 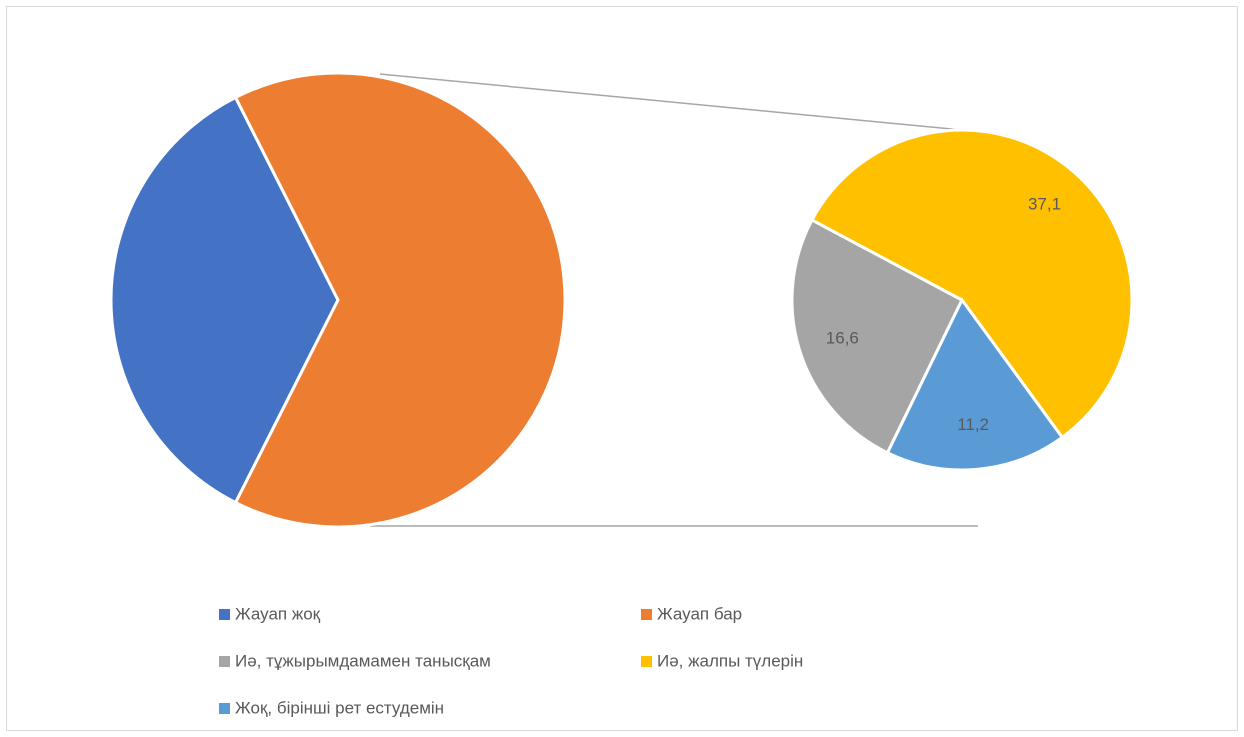 What do you see at coordinates (973, 424) in the screenshot?
I see `data-label: 11,2` at bounding box center [973, 424].